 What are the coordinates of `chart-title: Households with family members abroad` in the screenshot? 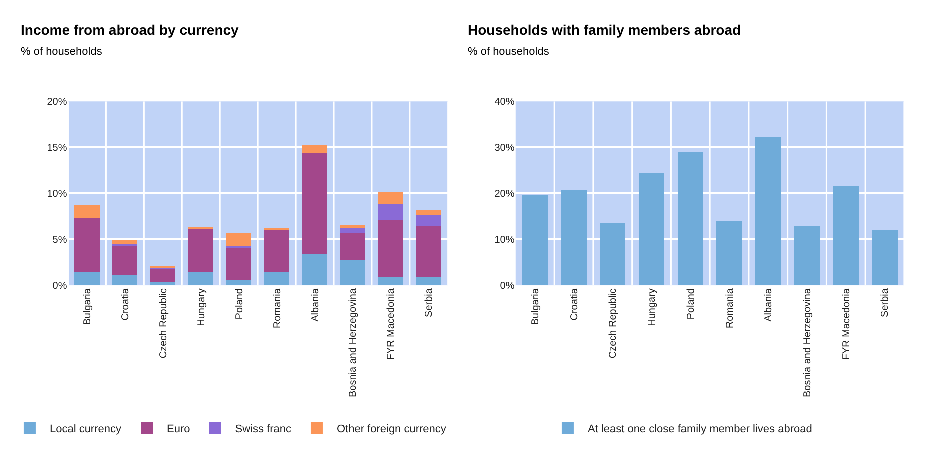 It's located at (605, 30).